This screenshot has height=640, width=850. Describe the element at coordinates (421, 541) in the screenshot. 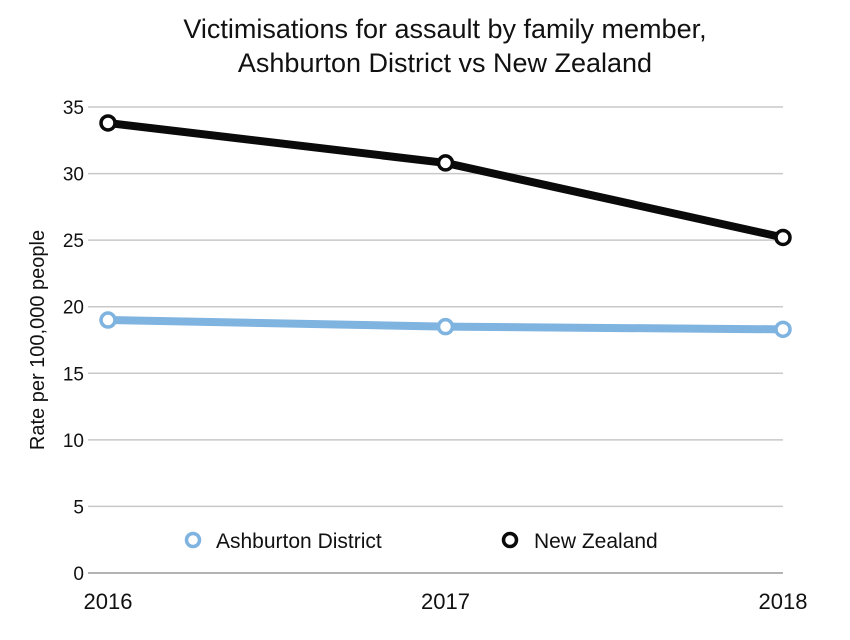

I see `legend: Ashburton District New Zealand` at that location.